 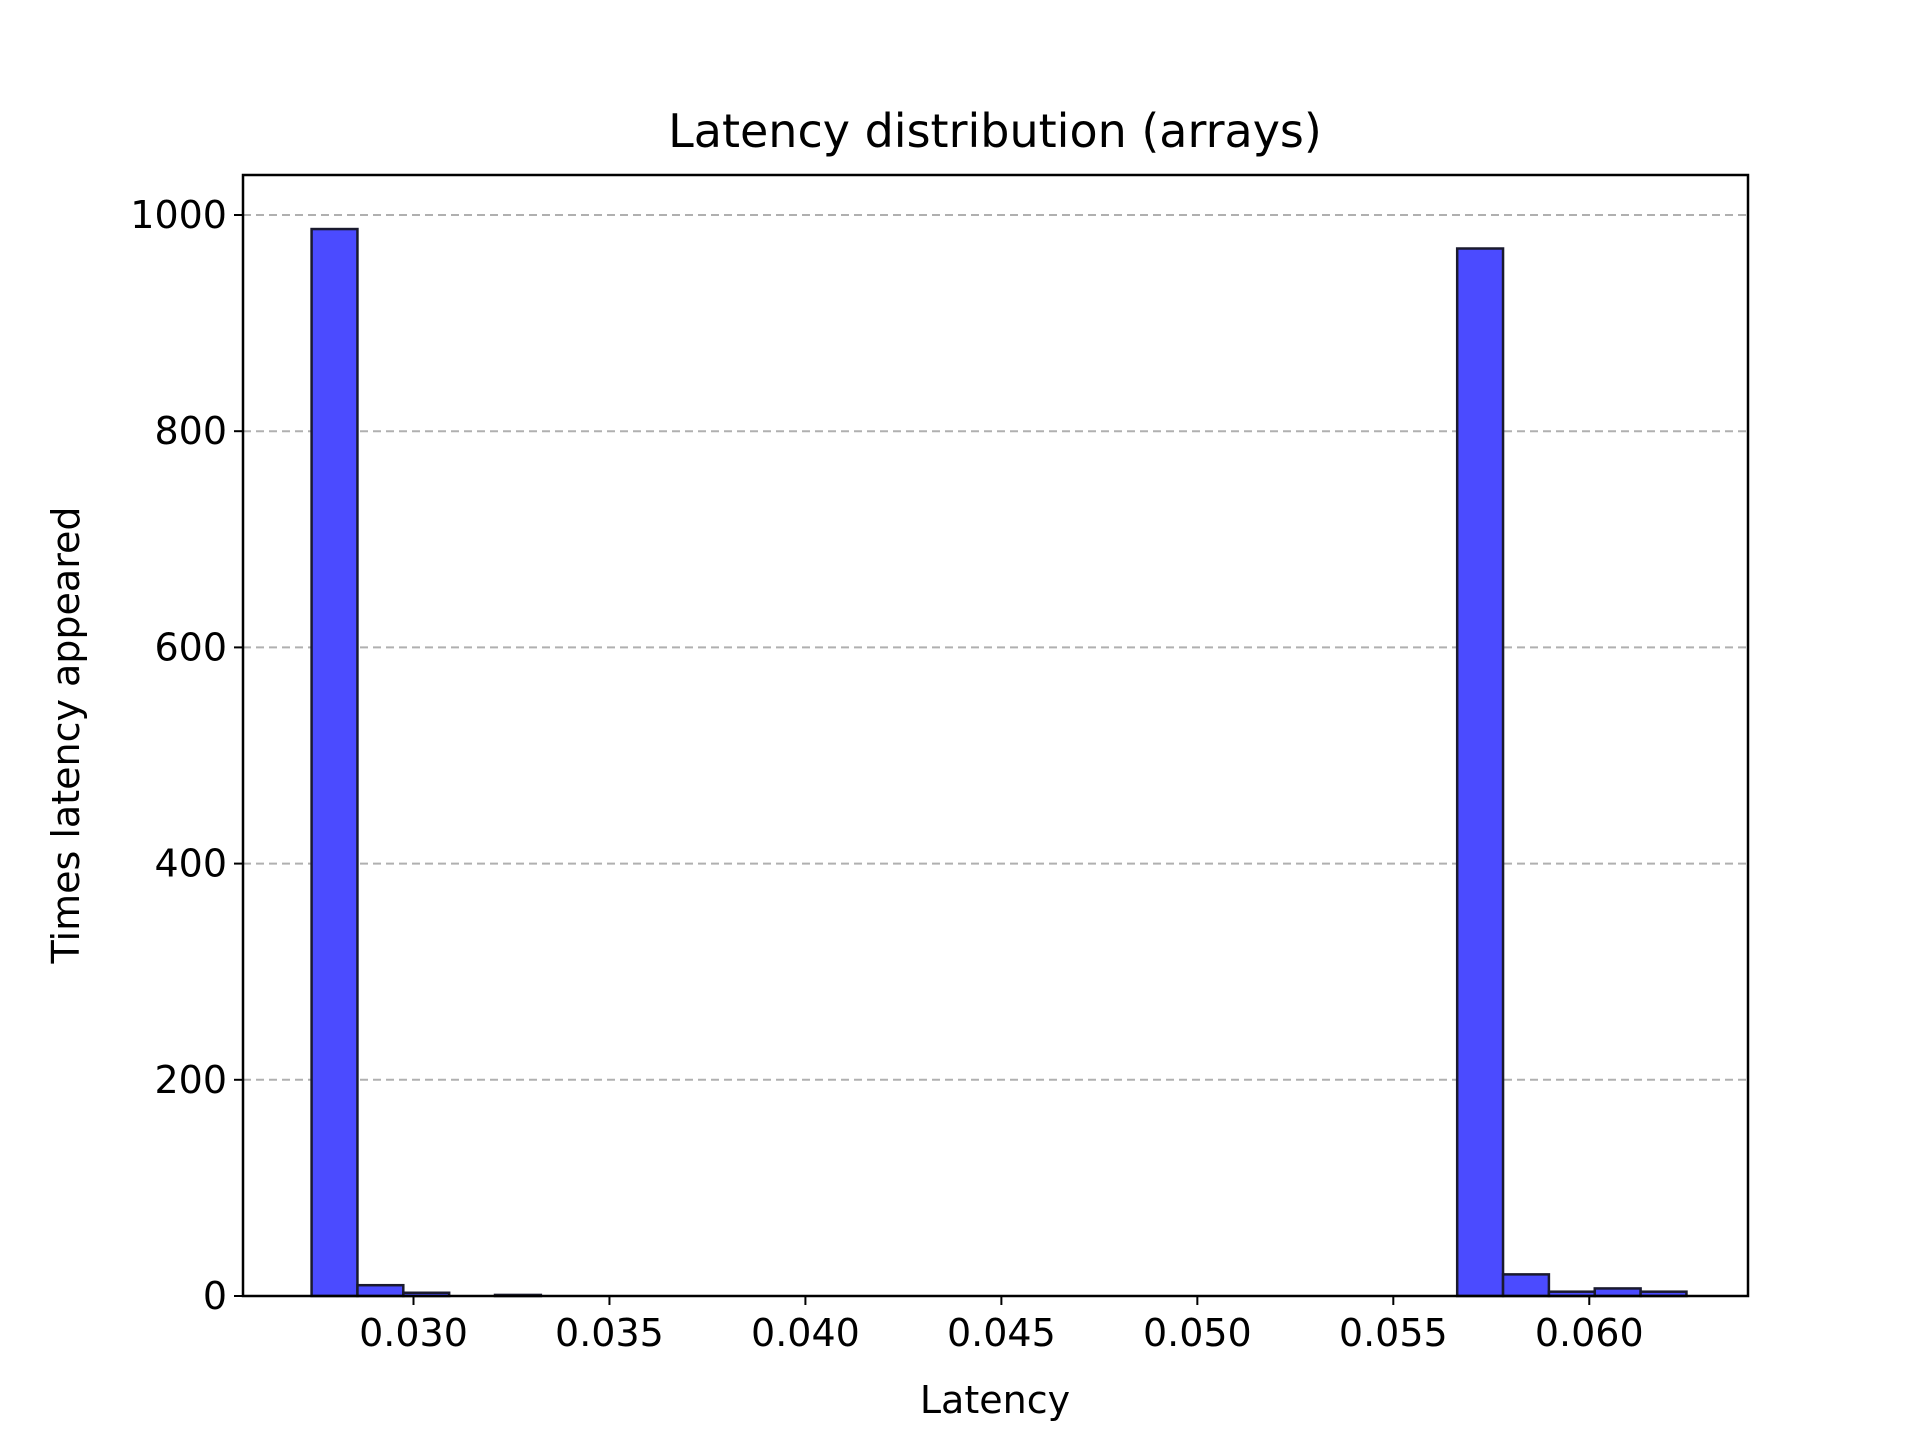 What do you see at coordinates (995, 1400) in the screenshot?
I see `x-axis-label: Latency` at bounding box center [995, 1400].